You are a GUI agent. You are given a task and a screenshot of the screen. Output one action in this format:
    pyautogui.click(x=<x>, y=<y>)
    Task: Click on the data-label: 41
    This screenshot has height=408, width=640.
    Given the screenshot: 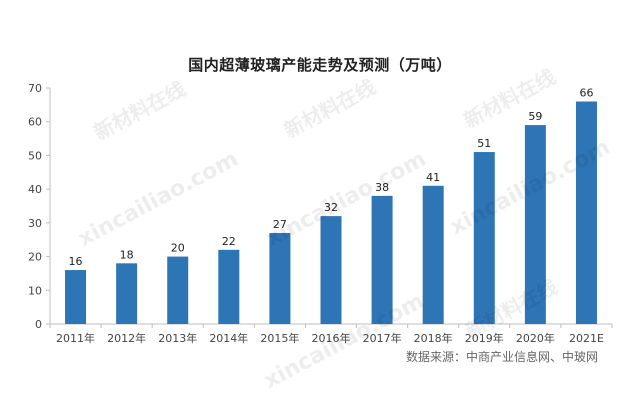 What is the action you would take?
    pyautogui.click(x=433, y=177)
    